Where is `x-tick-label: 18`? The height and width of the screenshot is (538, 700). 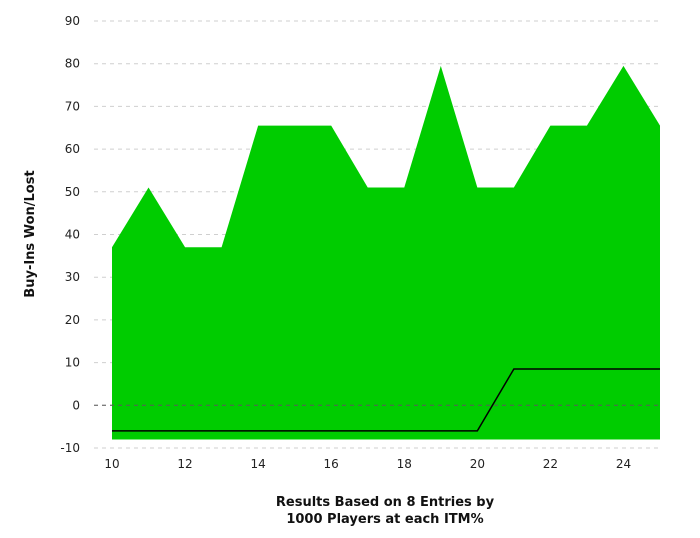
x-tick-label: 18 is located at coordinates (404, 464).